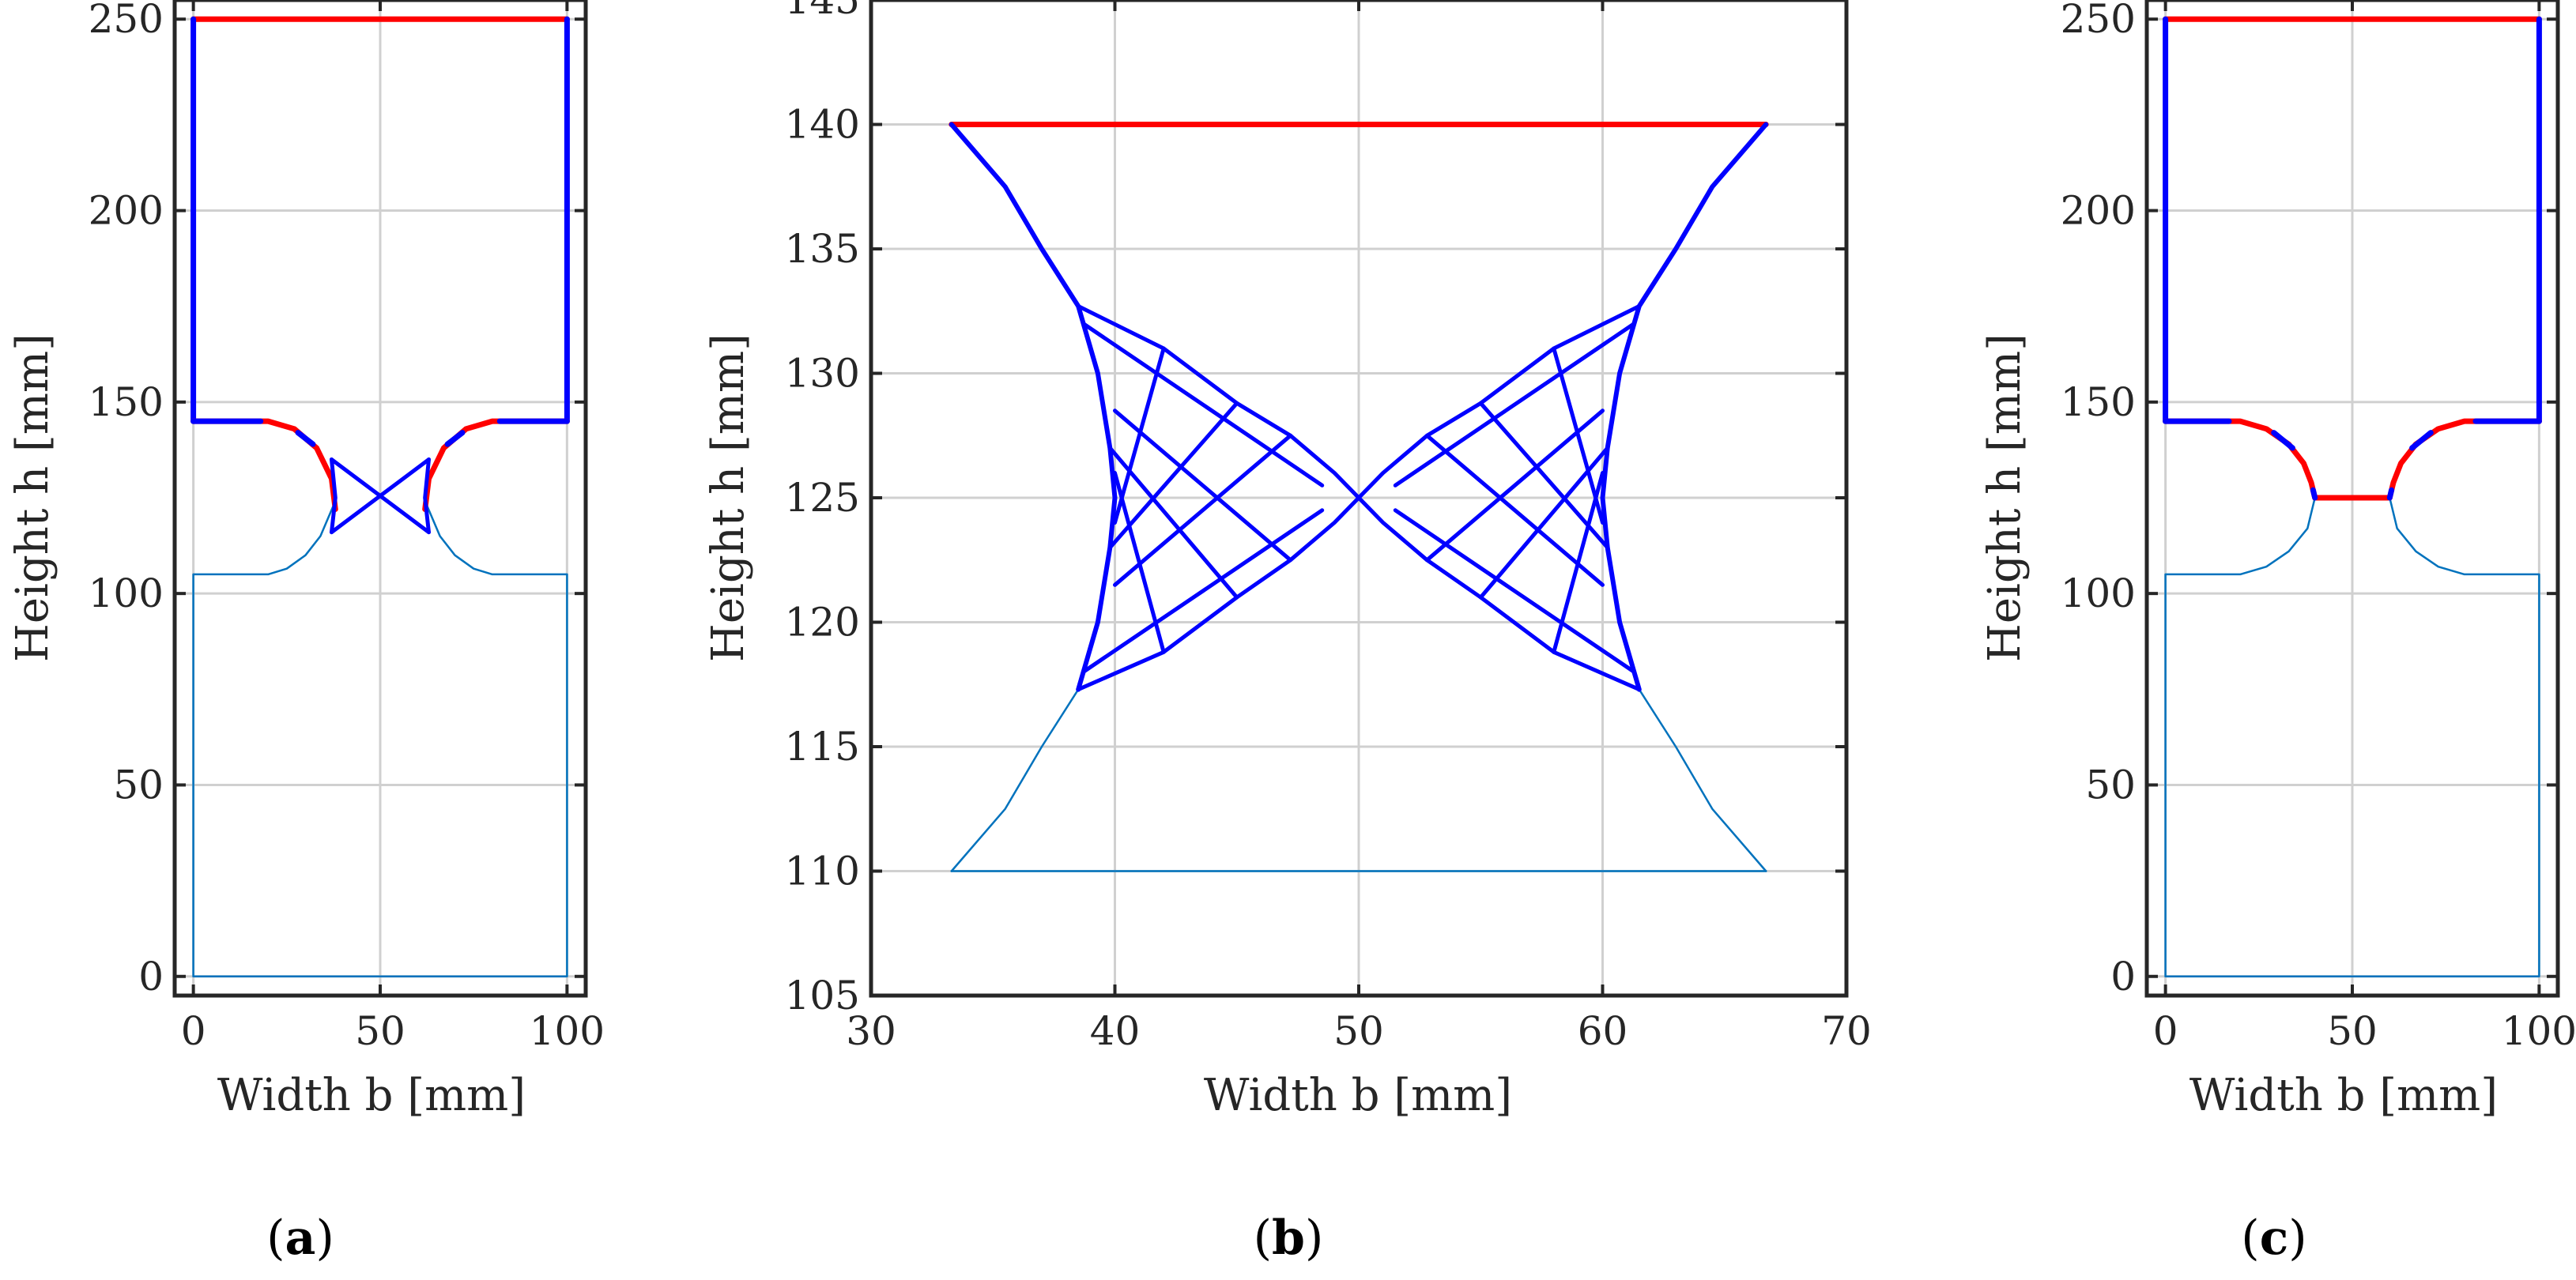 The width and height of the screenshot is (2576, 1280). I want to click on x-tick-label: 30, so click(871, 1031).